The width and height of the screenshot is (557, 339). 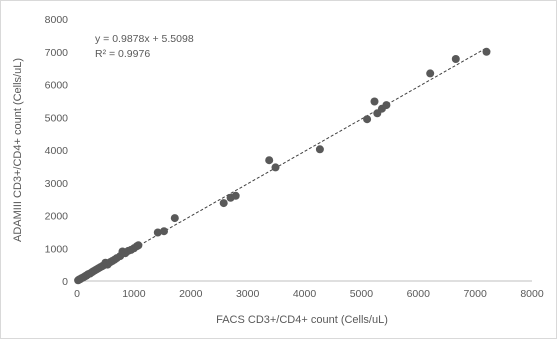 I want to click on trendline-r2: R² = 0.9976, so click(x=122, y=54).